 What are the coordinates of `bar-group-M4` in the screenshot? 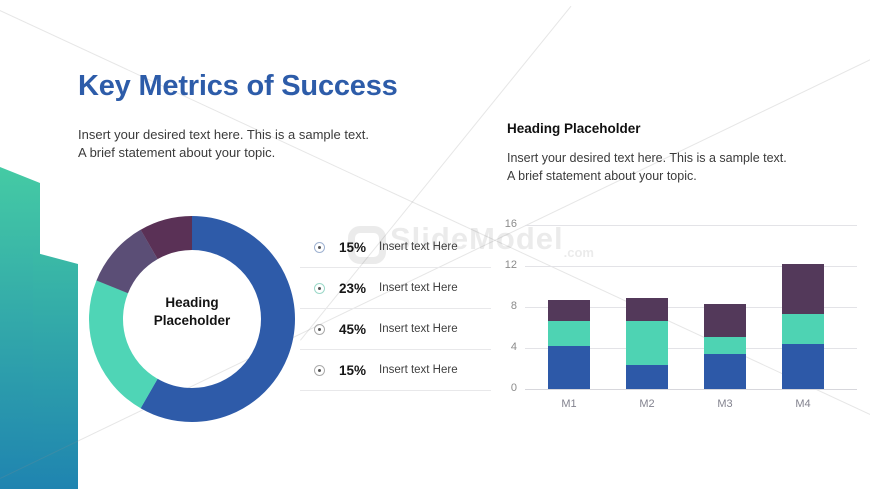 It's located at (803, 326).